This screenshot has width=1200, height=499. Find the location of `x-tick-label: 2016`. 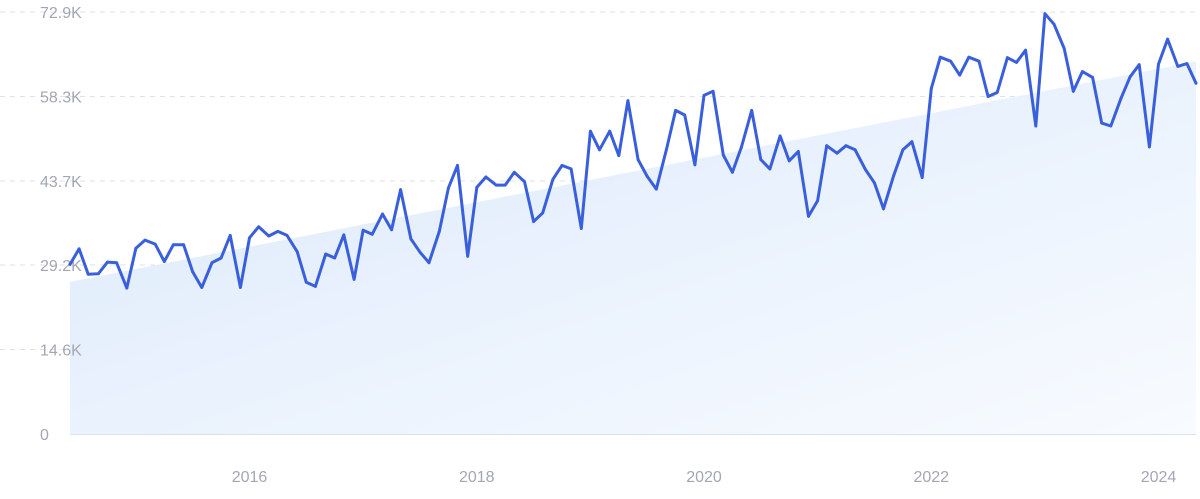

x-tick-label: 2016 is located at coordinates (250, 477).